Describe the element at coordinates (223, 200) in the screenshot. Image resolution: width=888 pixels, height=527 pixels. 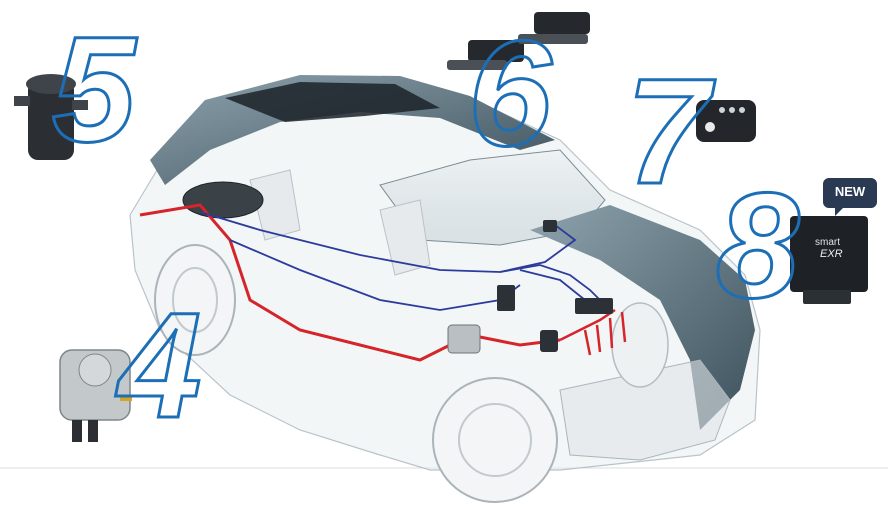
I see `lpg-tank` at that location.